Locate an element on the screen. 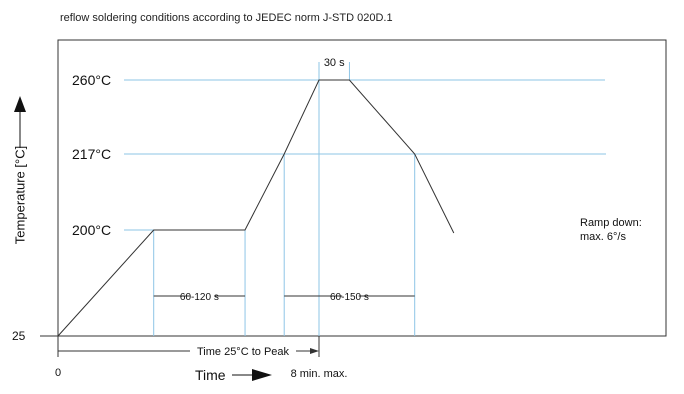 This screenshot has width=684, height=394. x-axis-label: Time is located at coordinates (210, 375).